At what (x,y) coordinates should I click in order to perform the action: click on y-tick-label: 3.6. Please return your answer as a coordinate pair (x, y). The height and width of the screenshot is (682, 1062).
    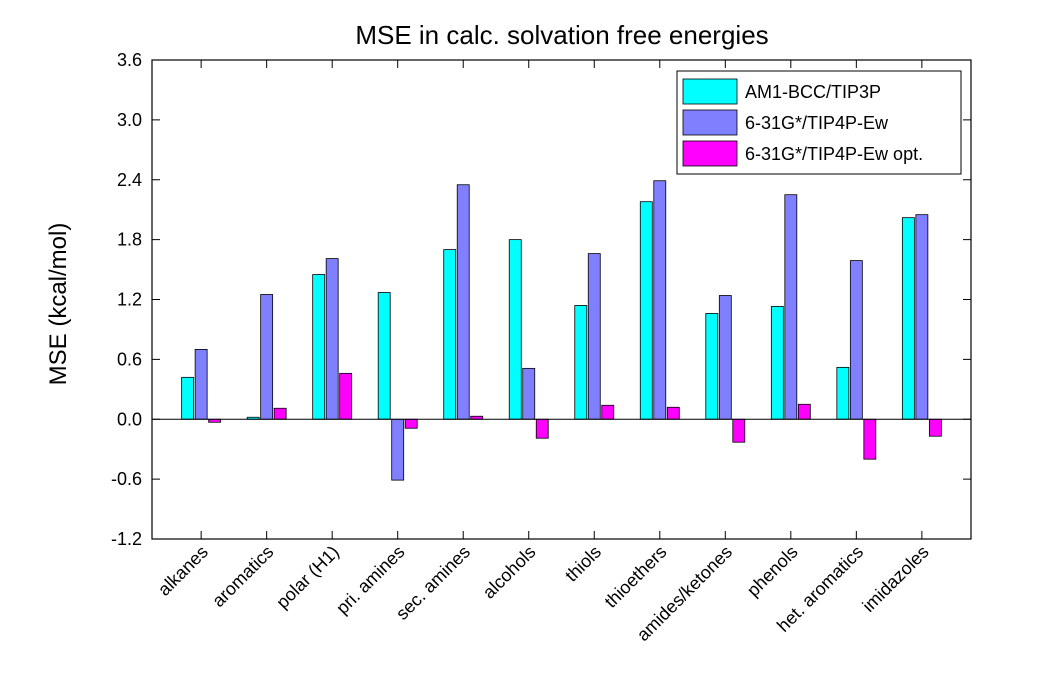
    Looking at the image, I should click on (129, 60).